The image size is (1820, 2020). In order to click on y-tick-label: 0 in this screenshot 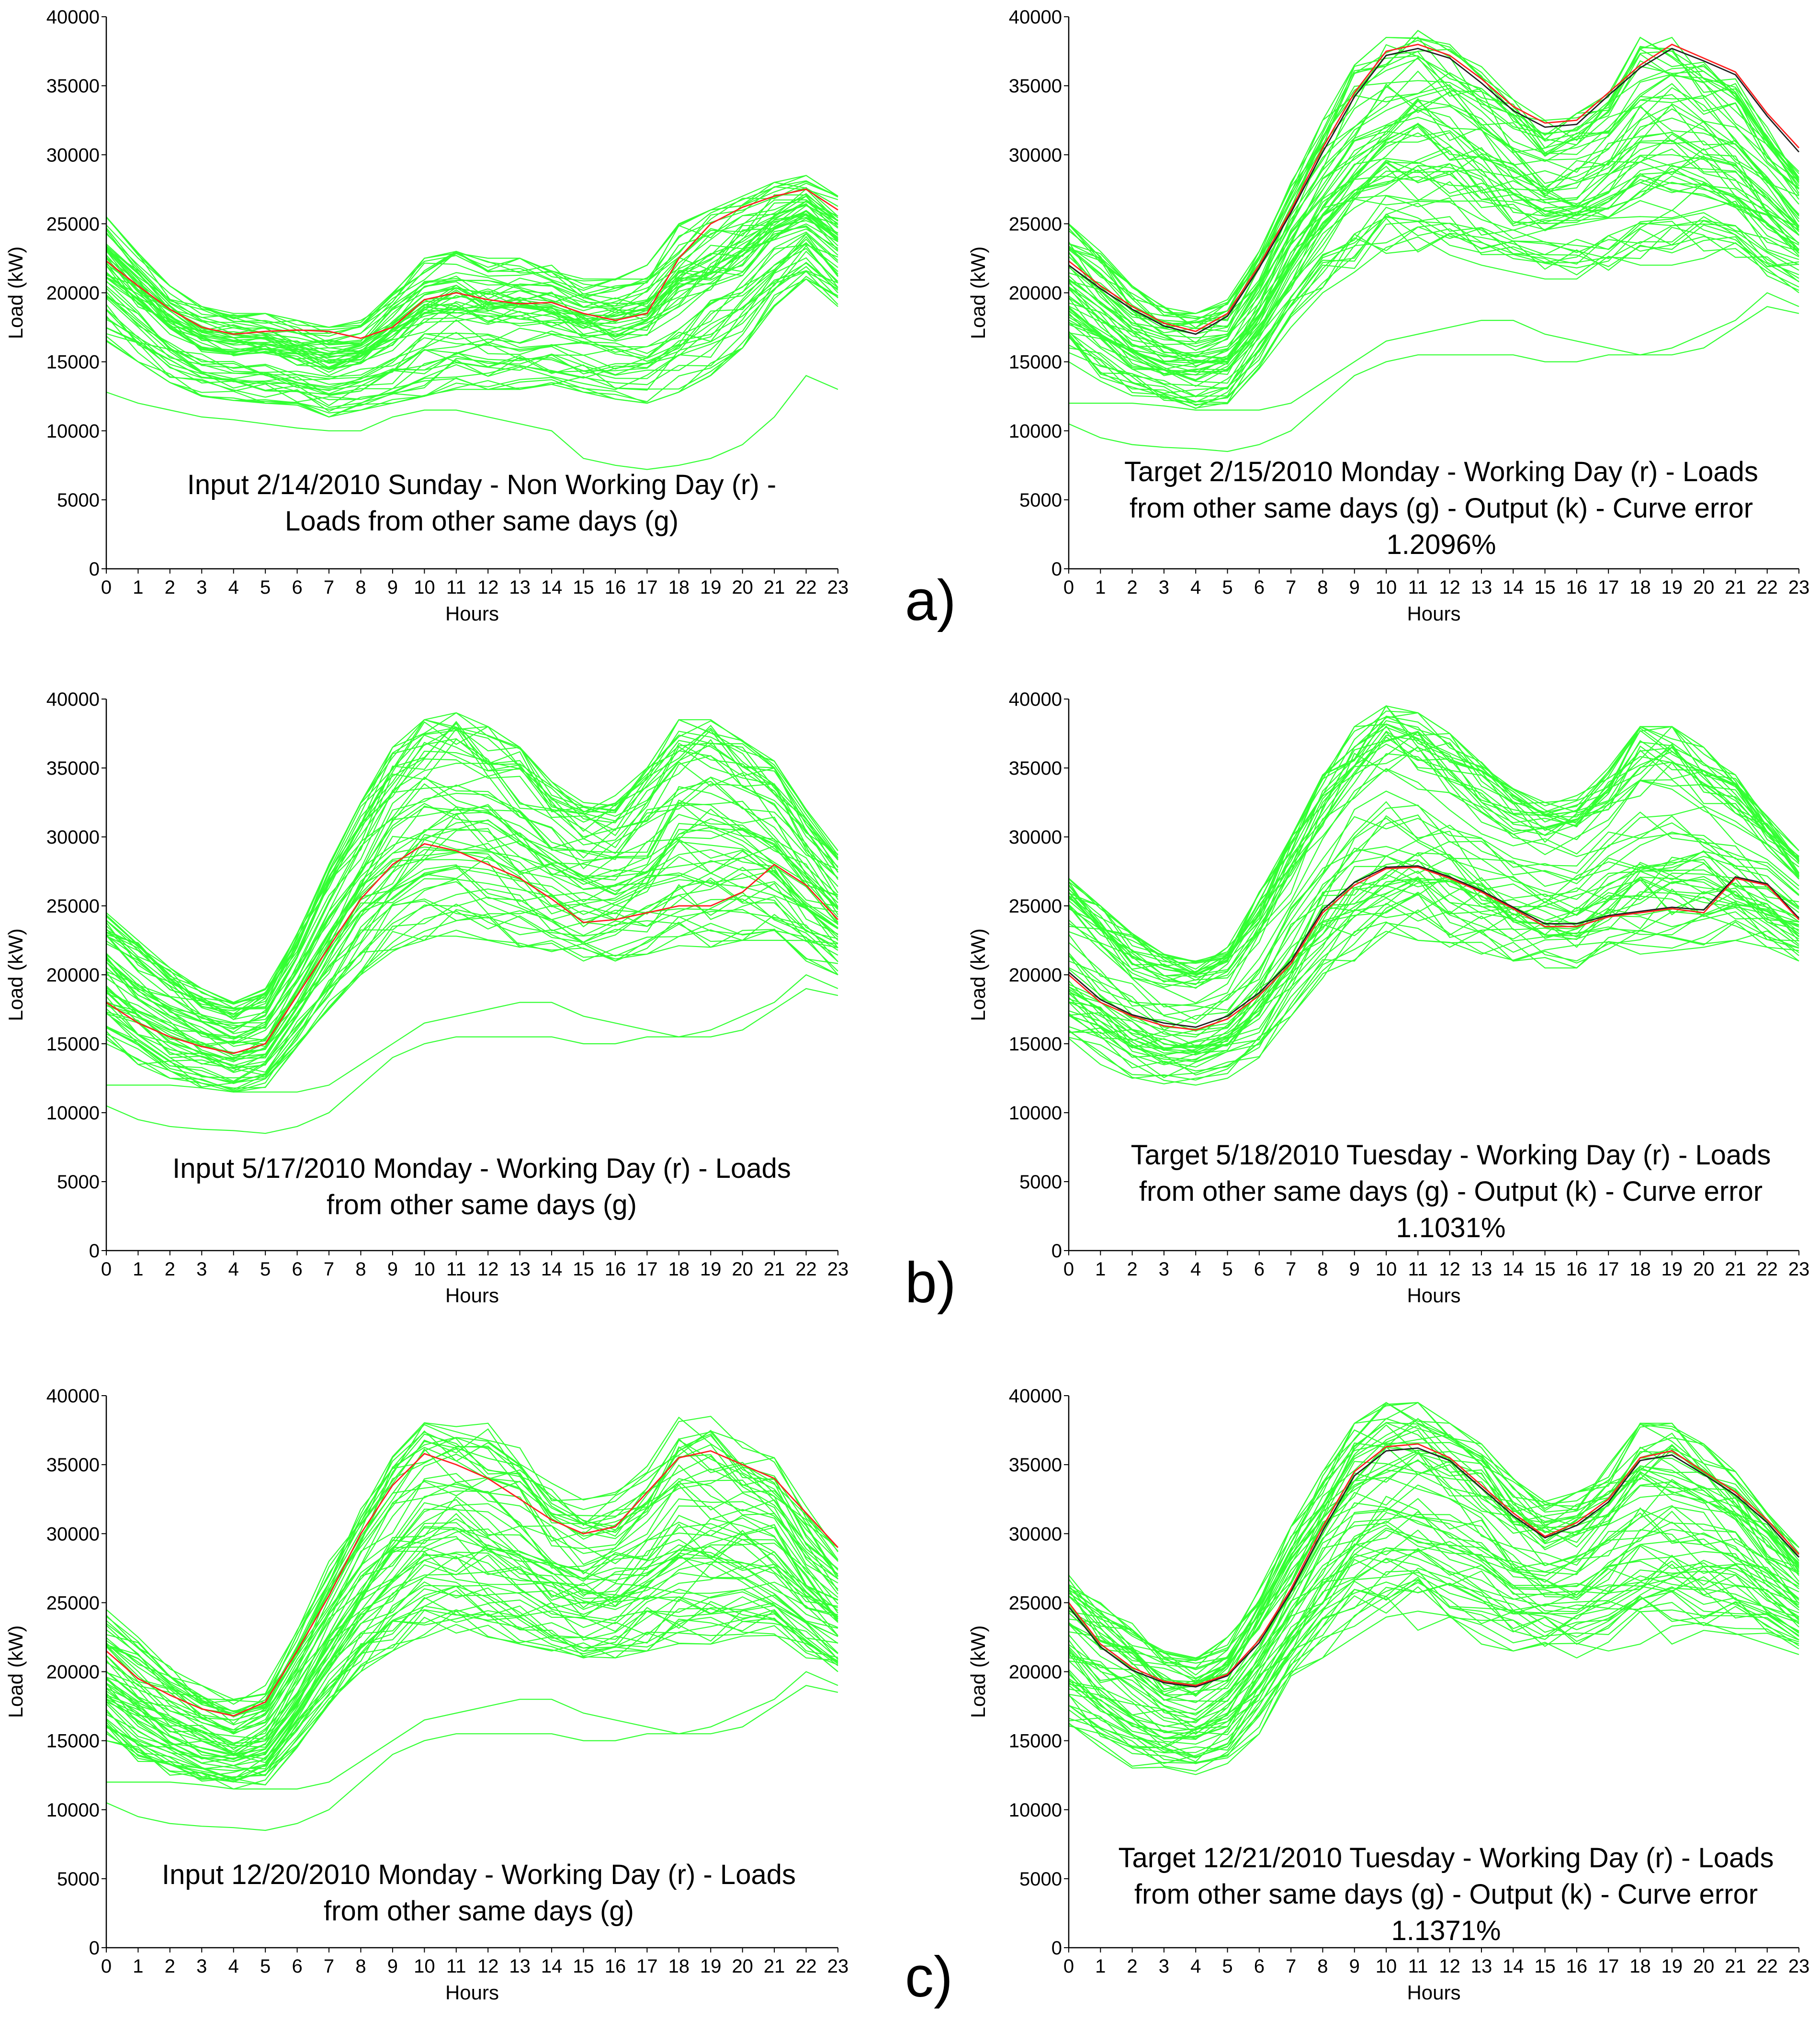, I will do `click(1056, 1948)`.